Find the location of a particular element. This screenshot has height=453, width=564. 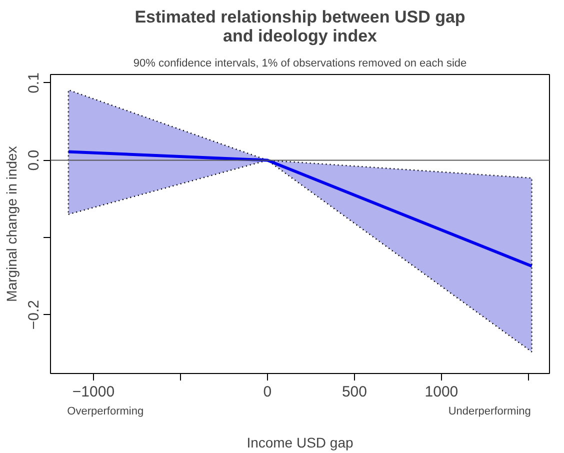

x-tick-label: −1000 is located at coordinates (93, 392).